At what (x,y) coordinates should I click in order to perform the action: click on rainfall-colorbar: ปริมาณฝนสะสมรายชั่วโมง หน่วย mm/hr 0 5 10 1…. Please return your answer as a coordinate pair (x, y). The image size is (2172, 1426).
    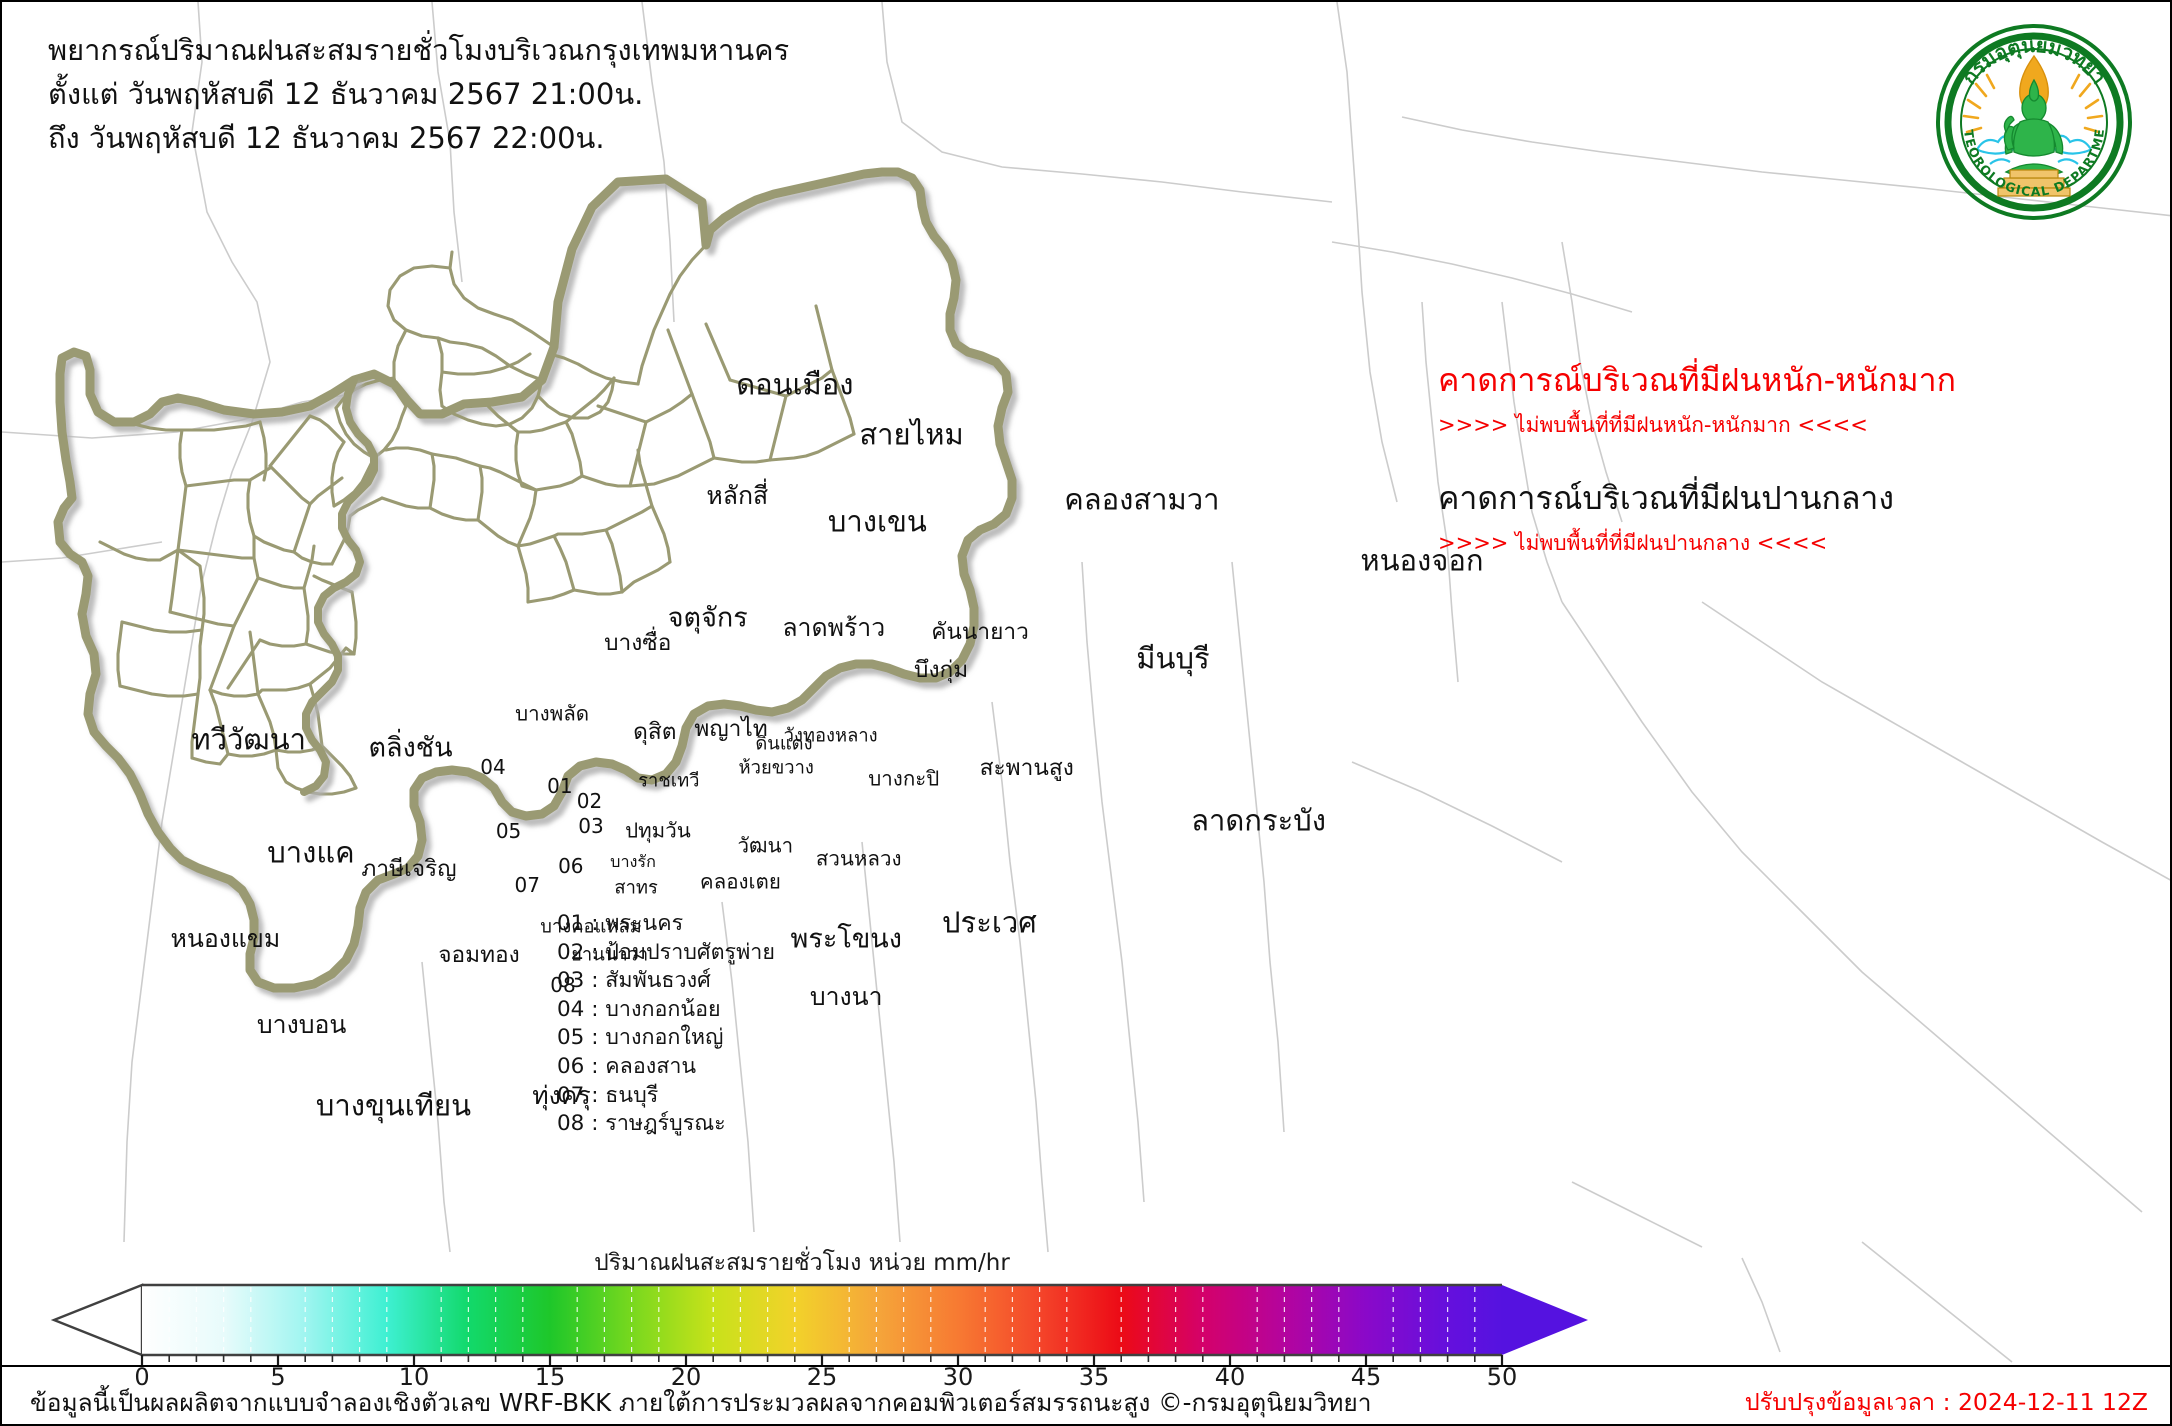
    Looking at the image, I should click on (1086, 1318).